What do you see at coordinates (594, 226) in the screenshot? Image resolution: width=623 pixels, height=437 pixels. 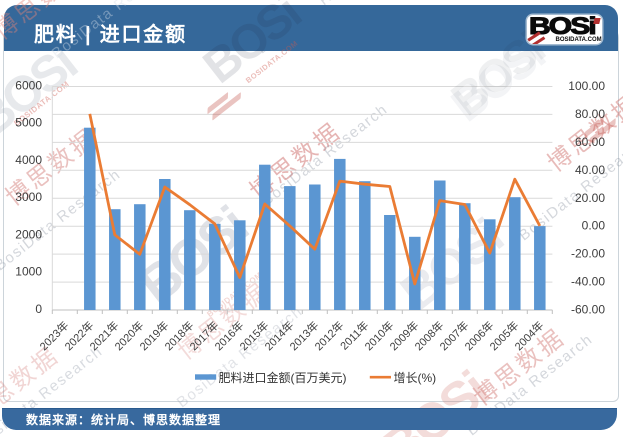 I see `svg-text: 0.00` at bounding box center [594, 226].